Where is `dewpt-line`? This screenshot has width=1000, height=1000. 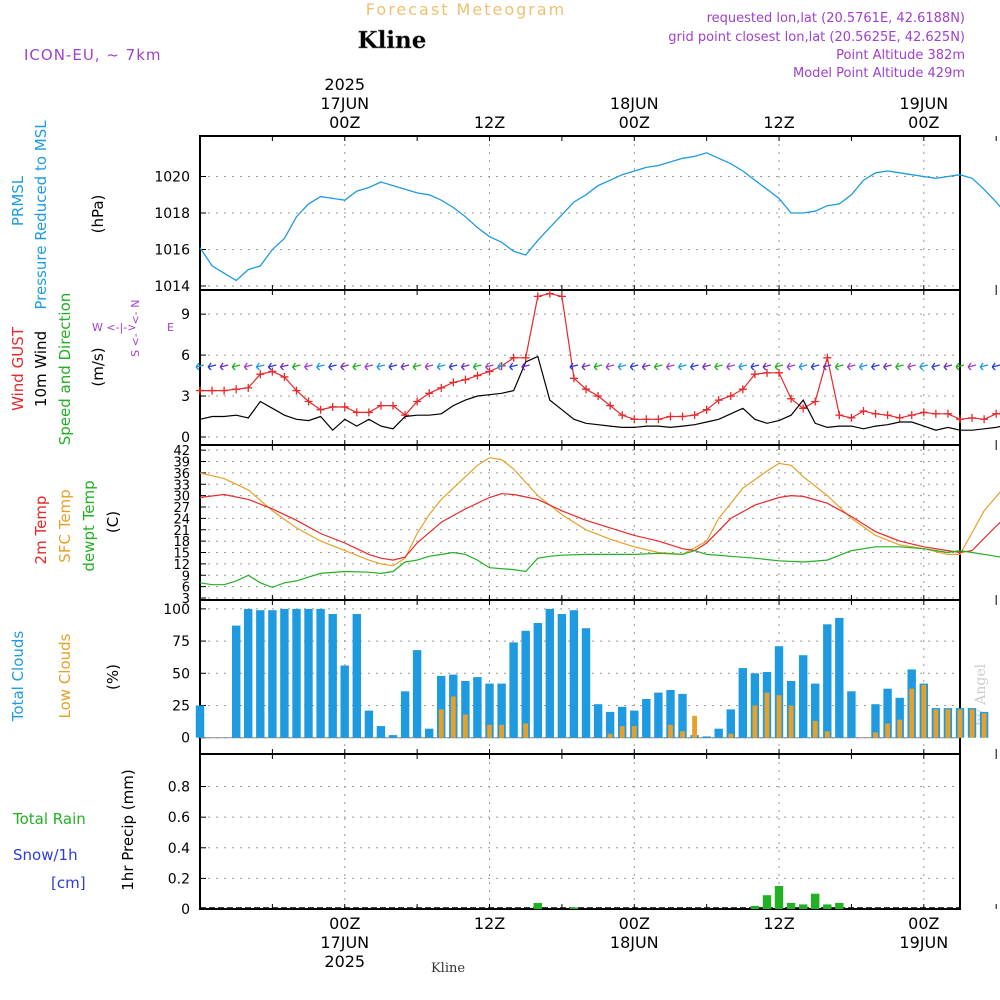 dewpt-line is located at coordinates (599, 567).